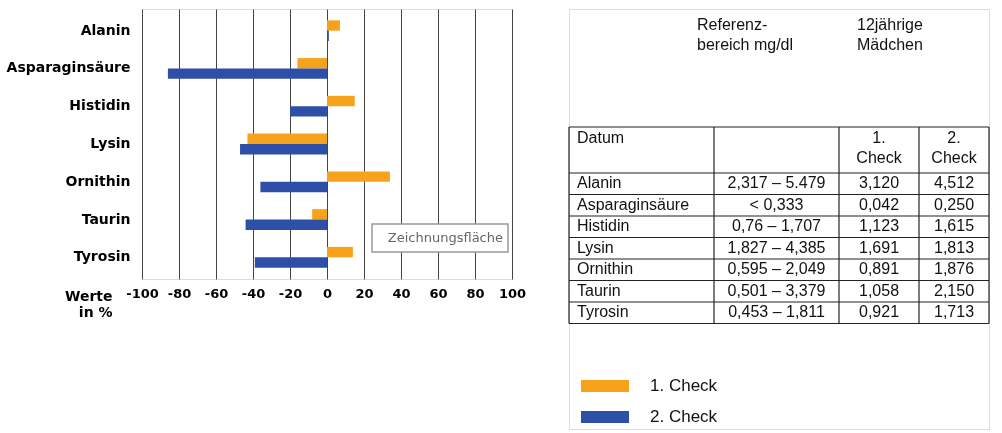 The image size is (1002, 433). What do you see at coordinates (954, 247) in the screenshot?
I see `text: 1,813` at bounding box center [954, 247].